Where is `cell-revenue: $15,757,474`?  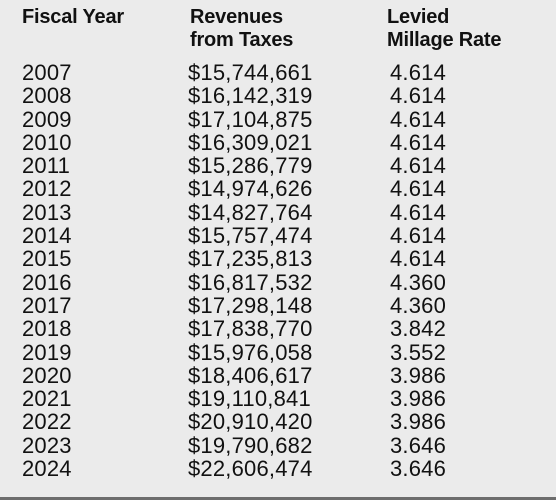 cell-revenue: $15,757,474 is located at coordinates (250, 236).